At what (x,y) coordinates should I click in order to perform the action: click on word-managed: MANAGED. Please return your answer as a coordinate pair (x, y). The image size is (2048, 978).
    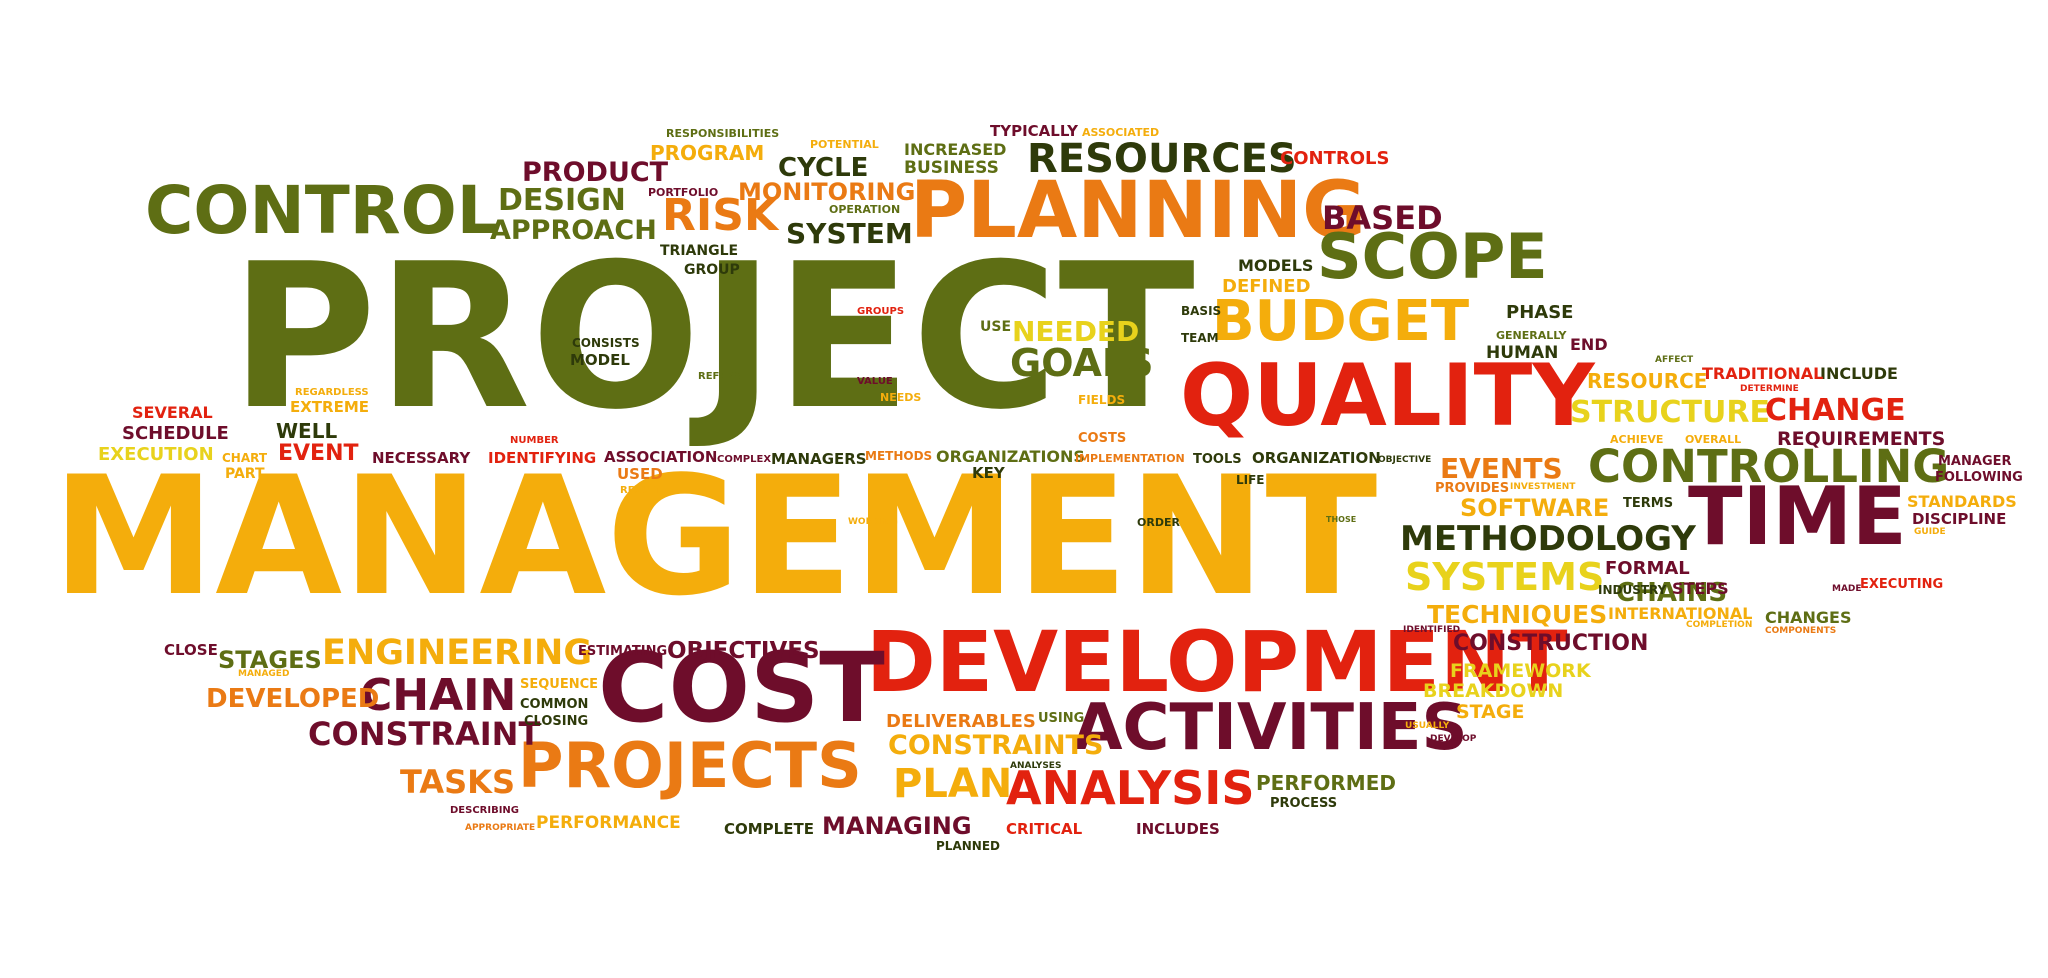
    Looking at the image, I should click on (264, 674).